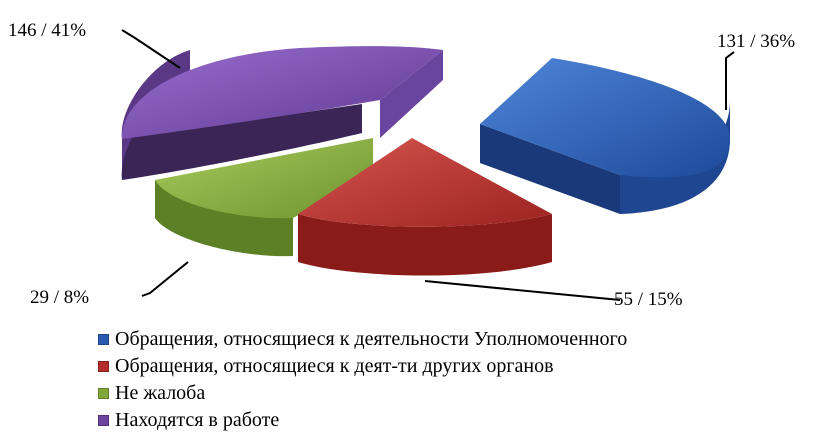 The height and width of the screenshot is (441, 816). Describe the element at coordinates (264, 197) in the screenshot. I see `slice-green` at that location.